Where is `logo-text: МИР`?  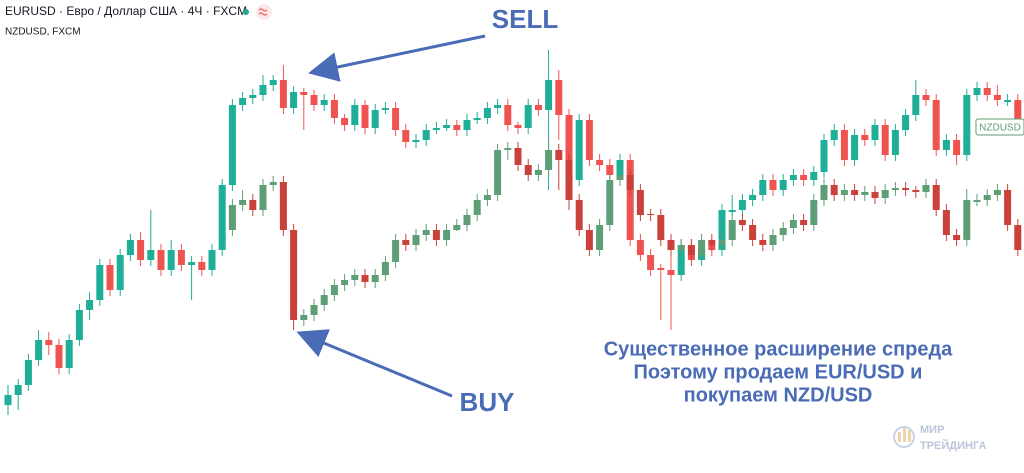 logo-text: МИР is located at coordinates (932, 430).